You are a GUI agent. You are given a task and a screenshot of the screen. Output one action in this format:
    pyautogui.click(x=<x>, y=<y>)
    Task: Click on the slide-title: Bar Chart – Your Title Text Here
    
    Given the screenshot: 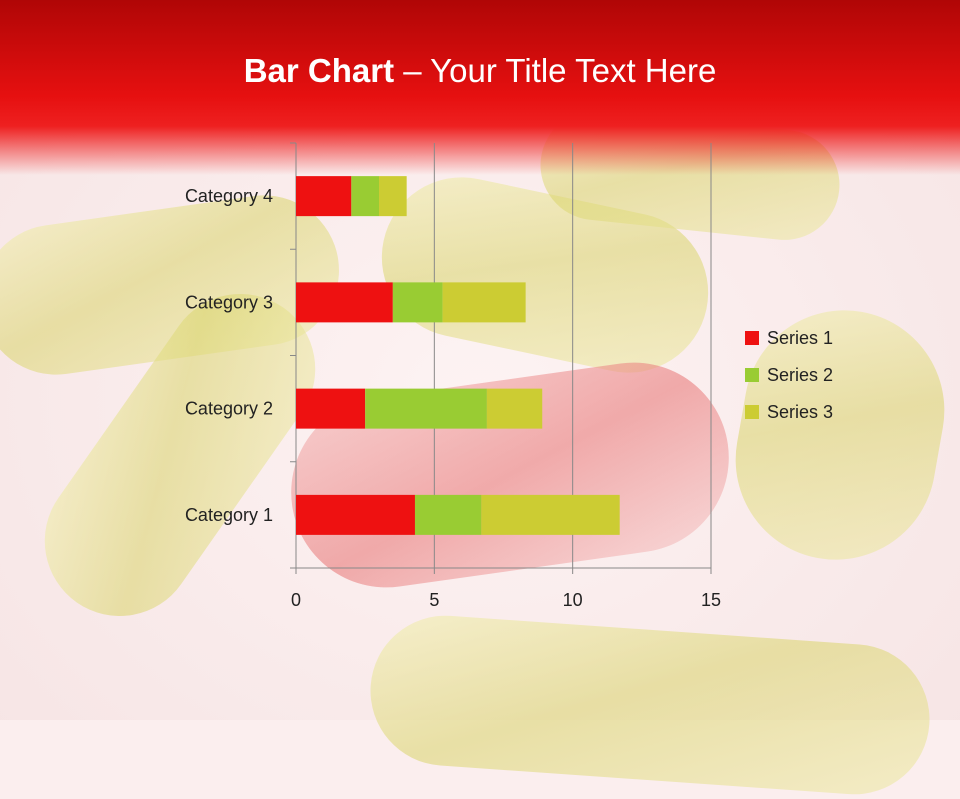 What is the action you would take?
    pyautogui.click(x=480, y=71)
    